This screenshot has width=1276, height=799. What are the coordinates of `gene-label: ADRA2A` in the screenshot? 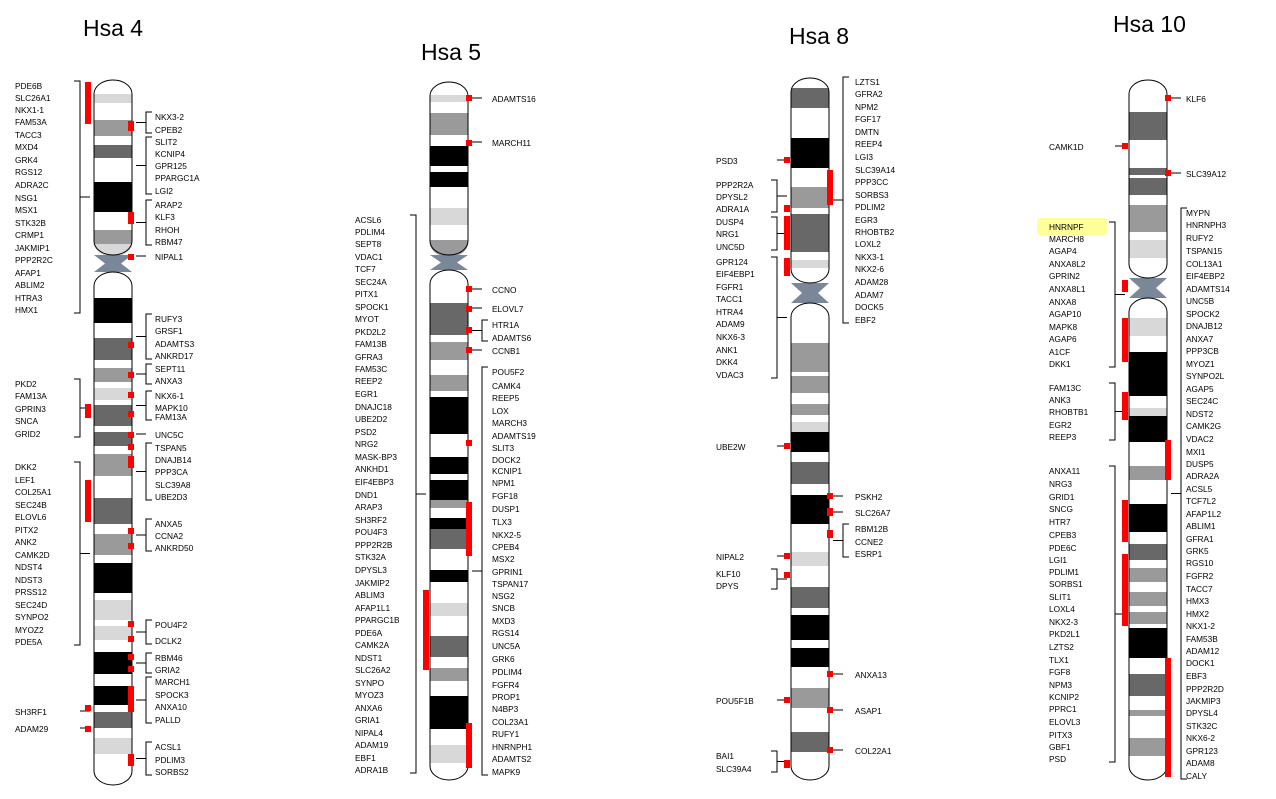 It's located at (1203, 476).